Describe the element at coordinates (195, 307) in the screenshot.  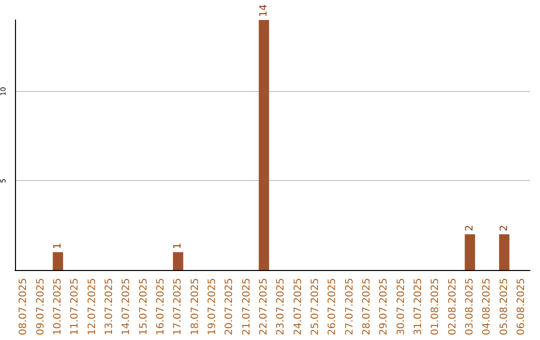
I see `x-tick-label: 18.07.2025` at that location.